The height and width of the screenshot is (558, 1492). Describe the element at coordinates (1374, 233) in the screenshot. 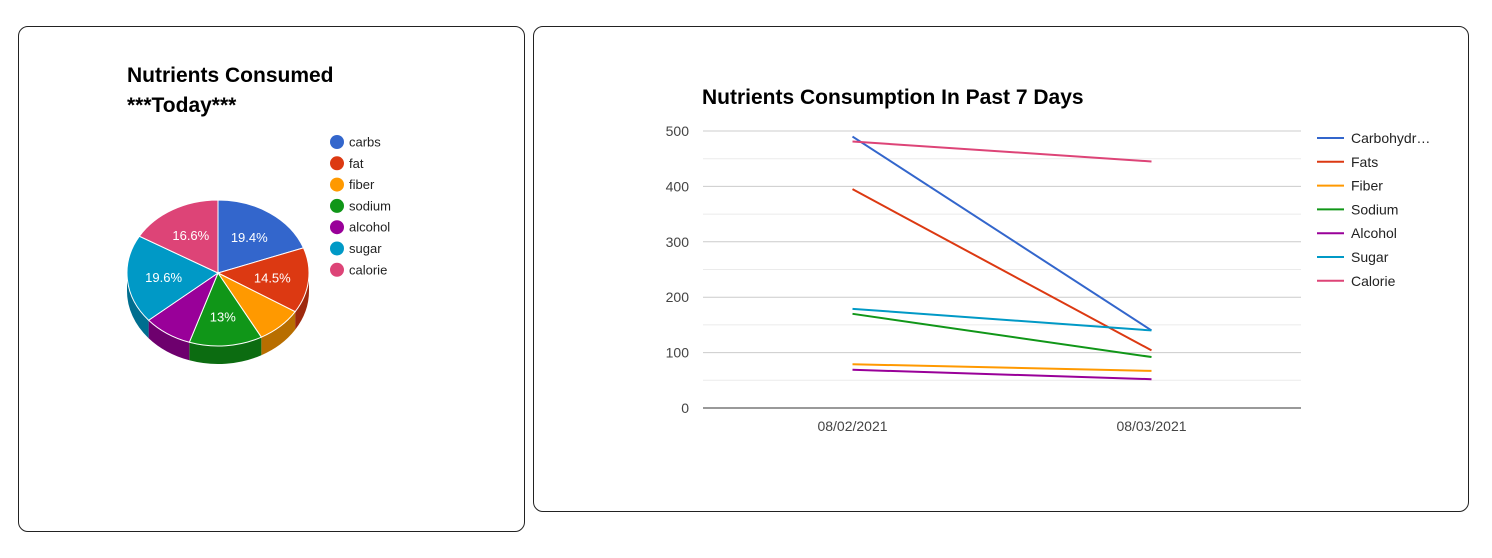

I see `line-legend-label: Alcohol` at that location.